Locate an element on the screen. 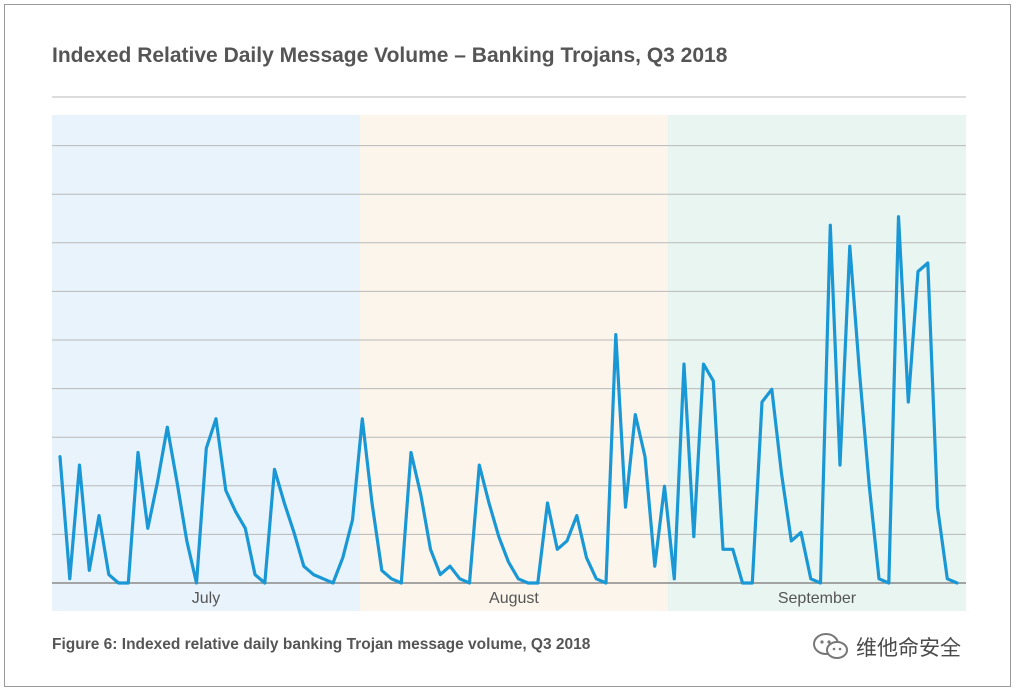 Image resolution: width=1017 pixels, height=693 pixels. x-tick-label: July is located at coordinates (206, 598).